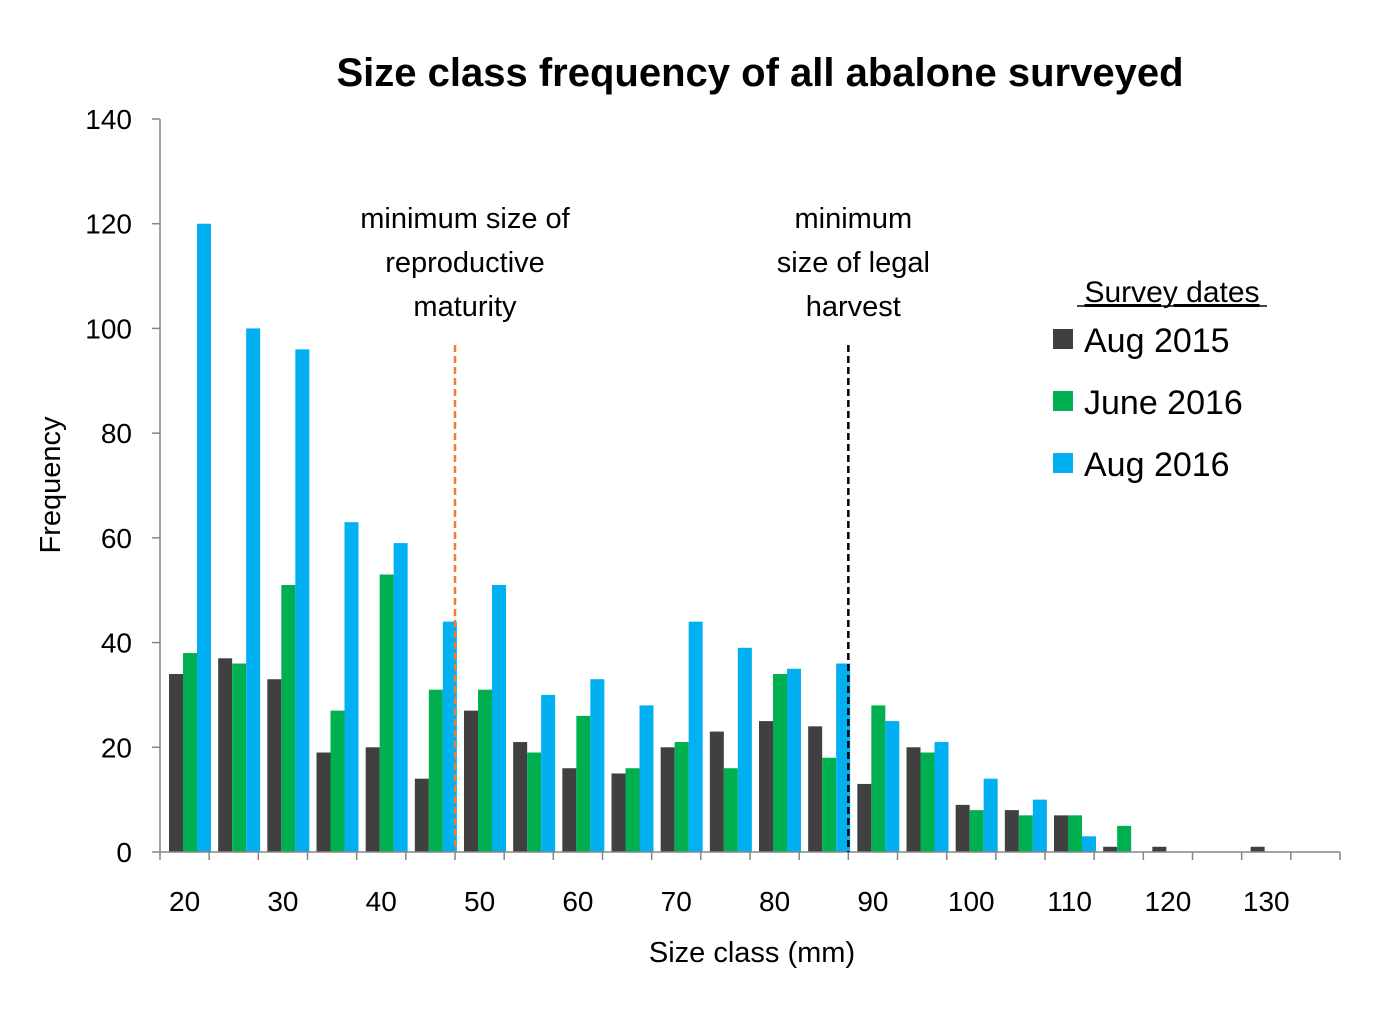 This screenshot has width=1400, height=1017. What do you see at coordinates (1171, 292) in the screenshot?
I see `legend-title: Survey dates` at bounding box center [1171, 292].